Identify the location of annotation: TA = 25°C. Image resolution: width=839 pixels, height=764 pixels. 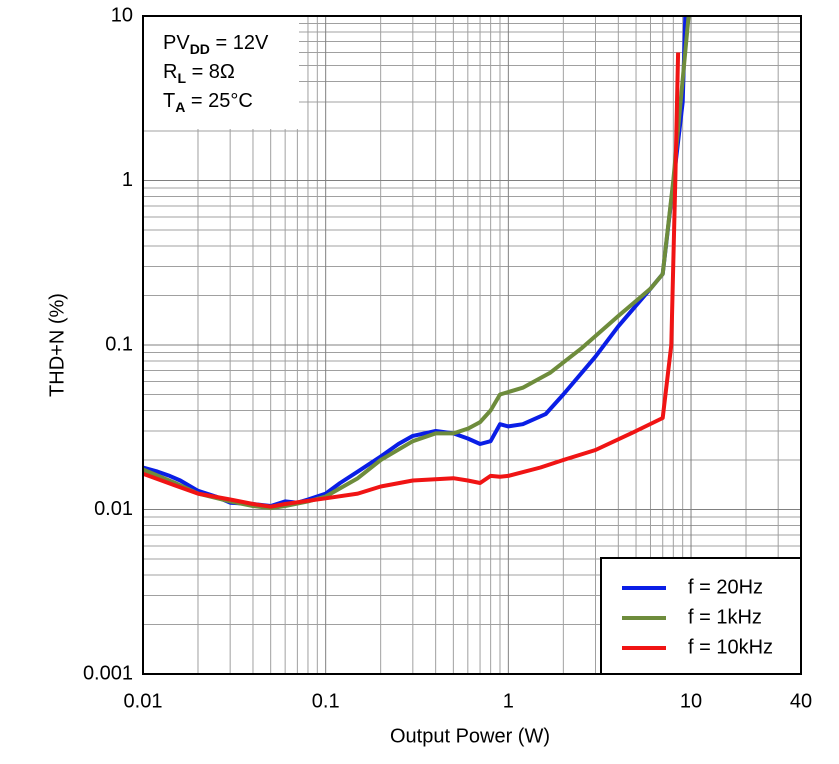
(208, 102).